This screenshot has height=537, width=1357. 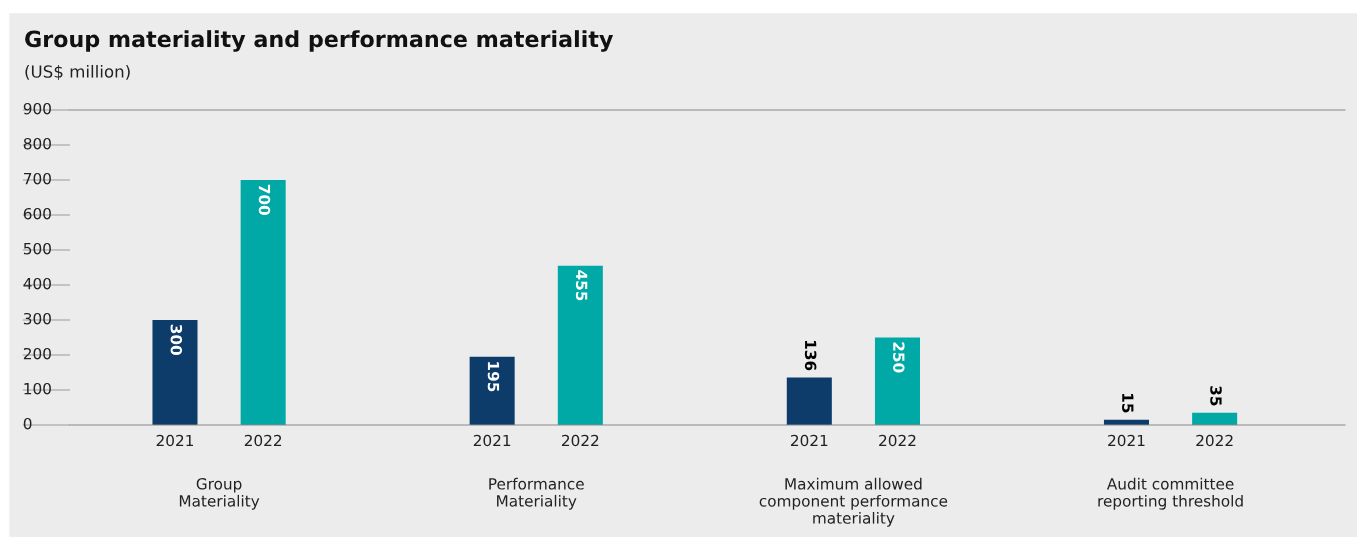 I want to click on chart-title: Group materiality and performance materiality, so click(x=319, y=41).